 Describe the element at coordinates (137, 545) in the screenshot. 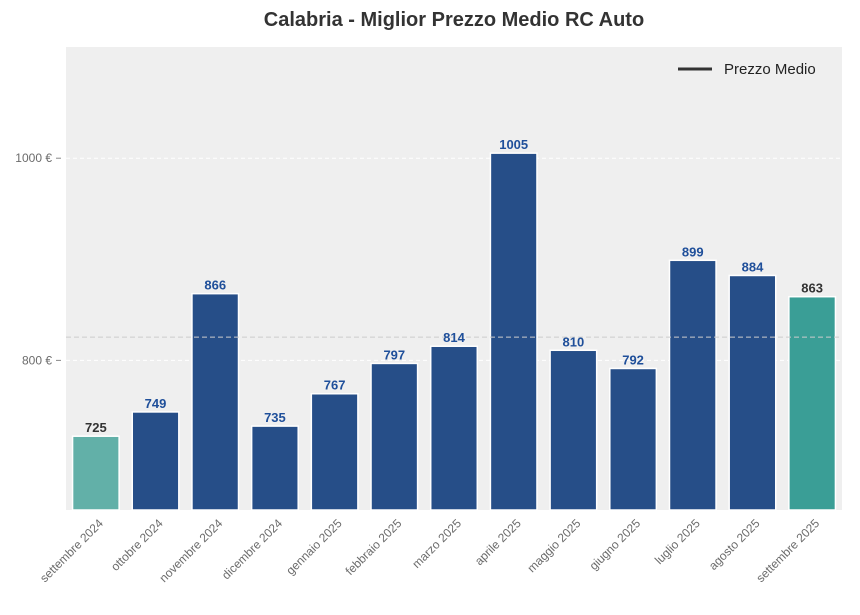

I see `x-tick-label: ottobre 2024` at that location.